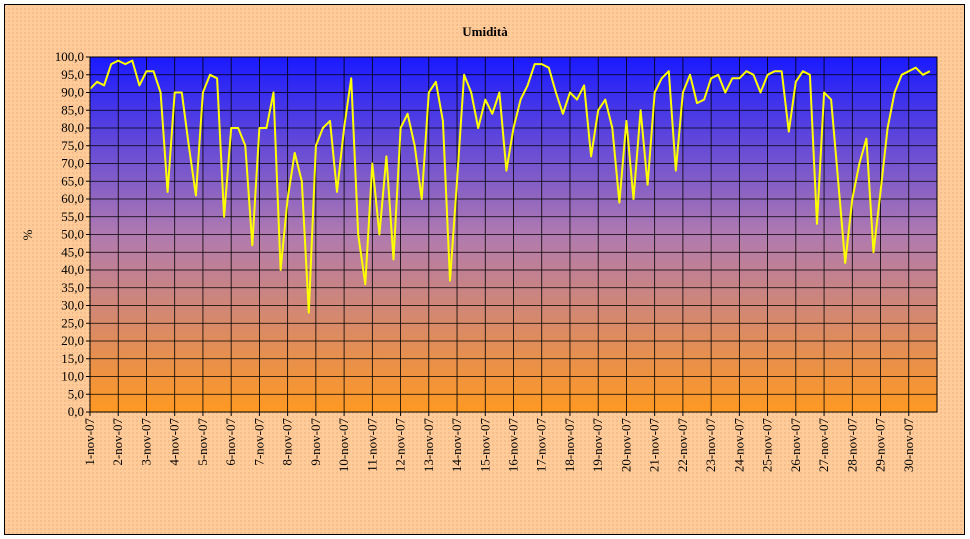 The width and height of the screenshot is (970, 539). Describe the element at coordinates (682, 445) in the screenshot. I see `x-tick-label: 22-nov-07` at that location.